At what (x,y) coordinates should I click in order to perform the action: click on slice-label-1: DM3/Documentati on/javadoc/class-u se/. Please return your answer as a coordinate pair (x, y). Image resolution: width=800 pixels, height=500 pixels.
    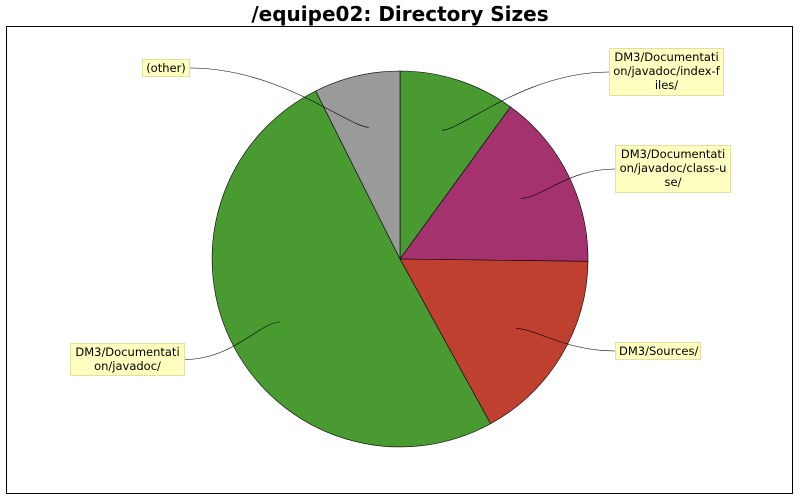
    Looking at the image, I should click on (673, 169).